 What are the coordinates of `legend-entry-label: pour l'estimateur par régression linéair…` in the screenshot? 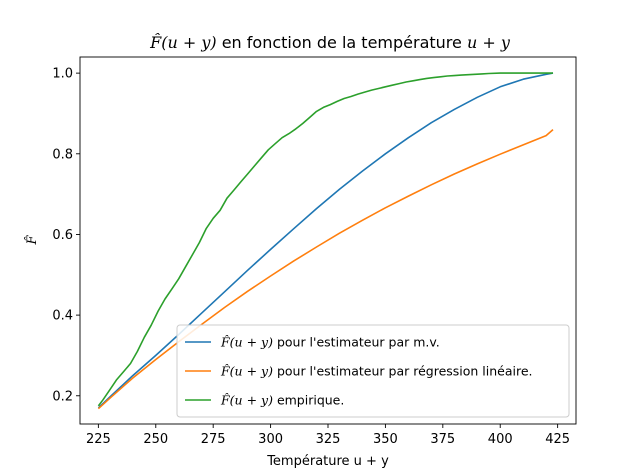 It's located at (403, 371).